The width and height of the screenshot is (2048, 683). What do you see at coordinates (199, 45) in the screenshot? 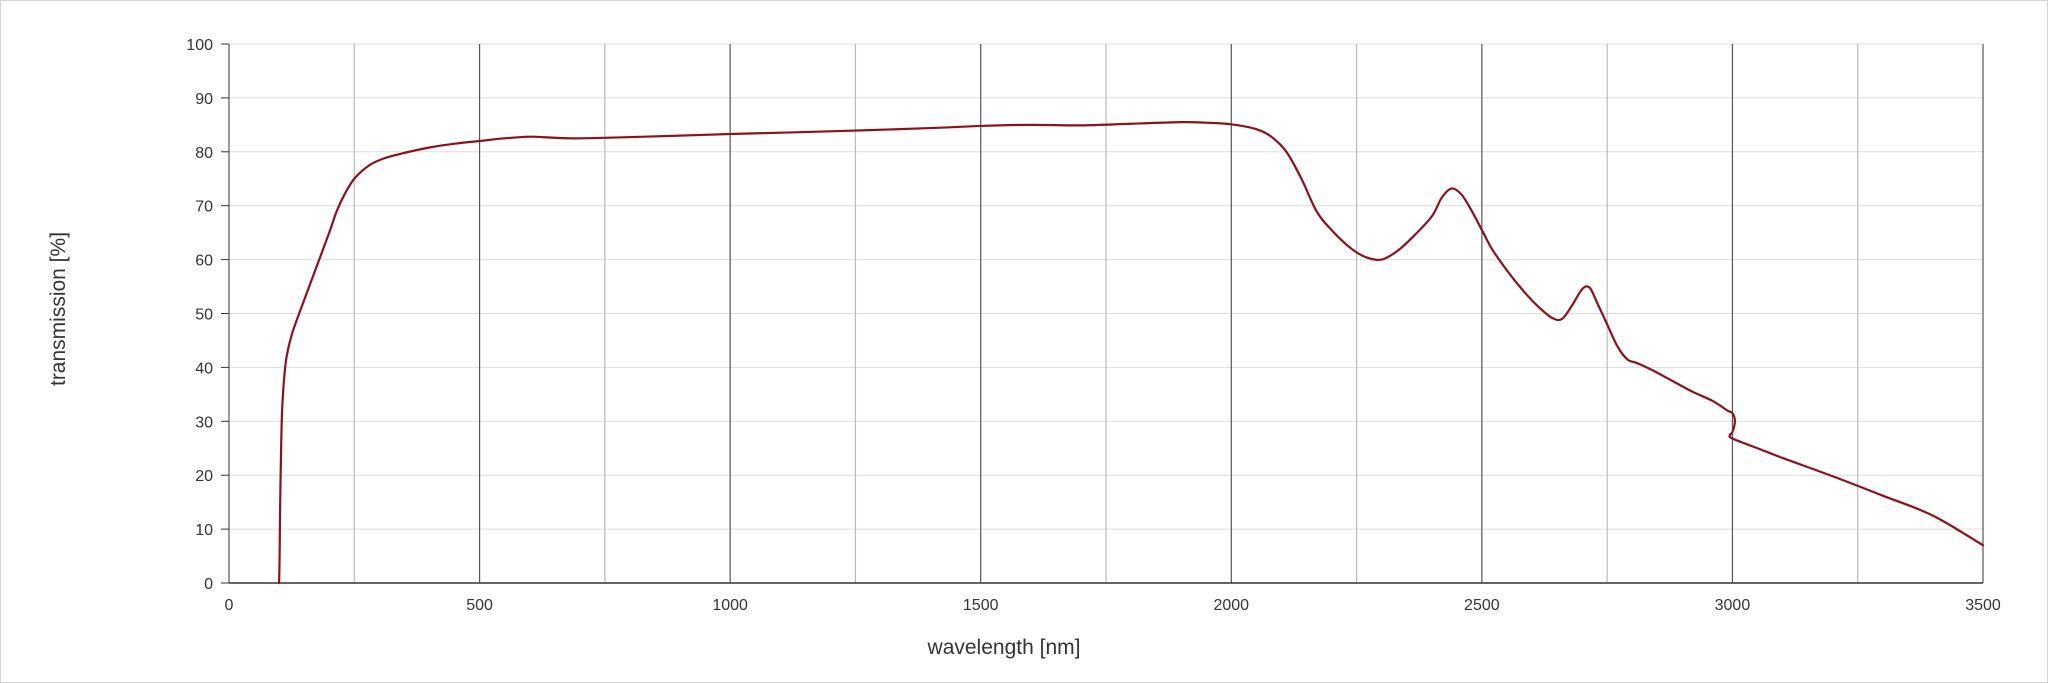
I see `y-tick-label: 100` at bounding box center [199, 45].